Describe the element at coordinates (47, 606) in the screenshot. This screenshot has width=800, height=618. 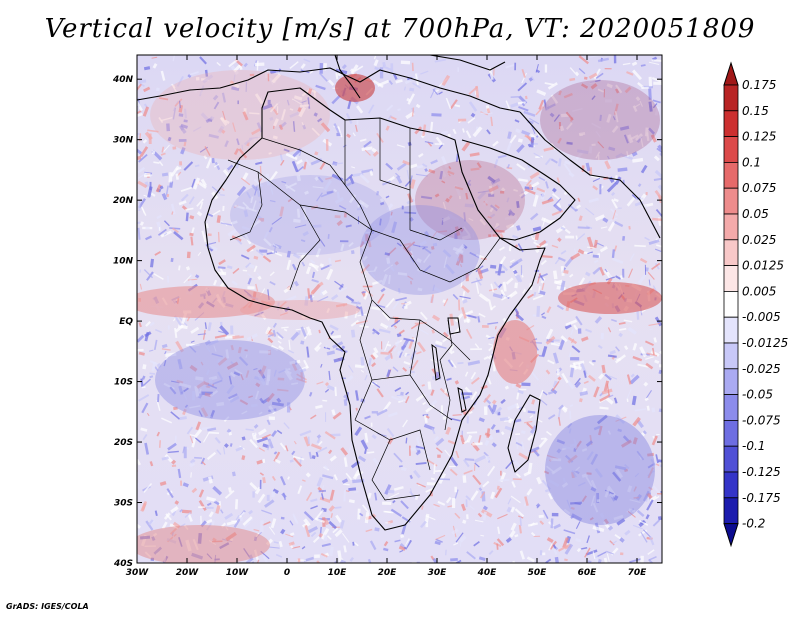
I see `grads-credit: GrADS: IGES/COLA` at that location.